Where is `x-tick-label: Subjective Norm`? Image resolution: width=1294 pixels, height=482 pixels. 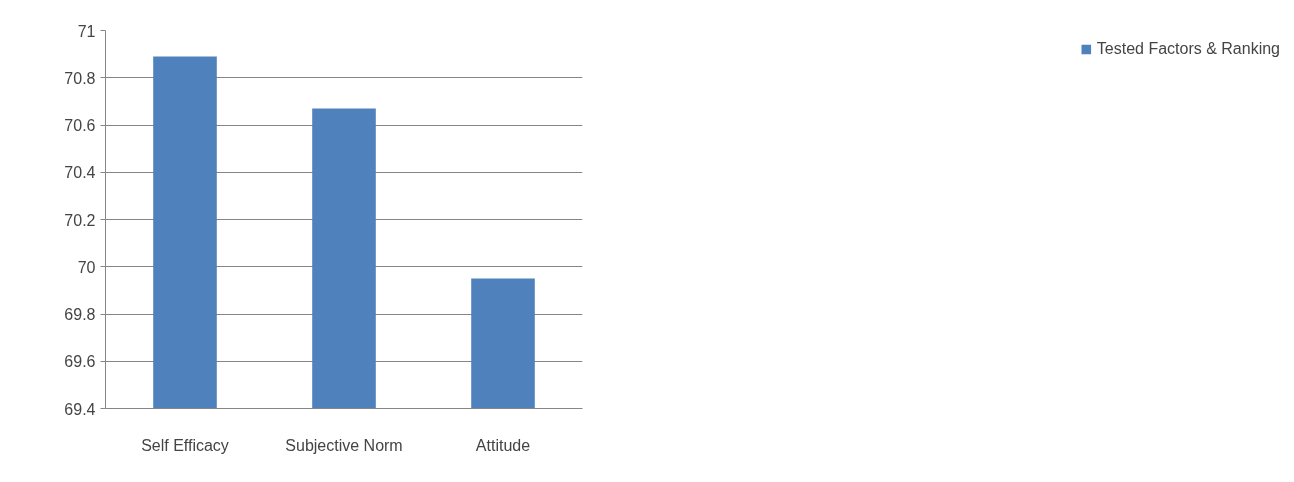
x-tick-label: Subjective Norm is located at coordinates (344, 445).